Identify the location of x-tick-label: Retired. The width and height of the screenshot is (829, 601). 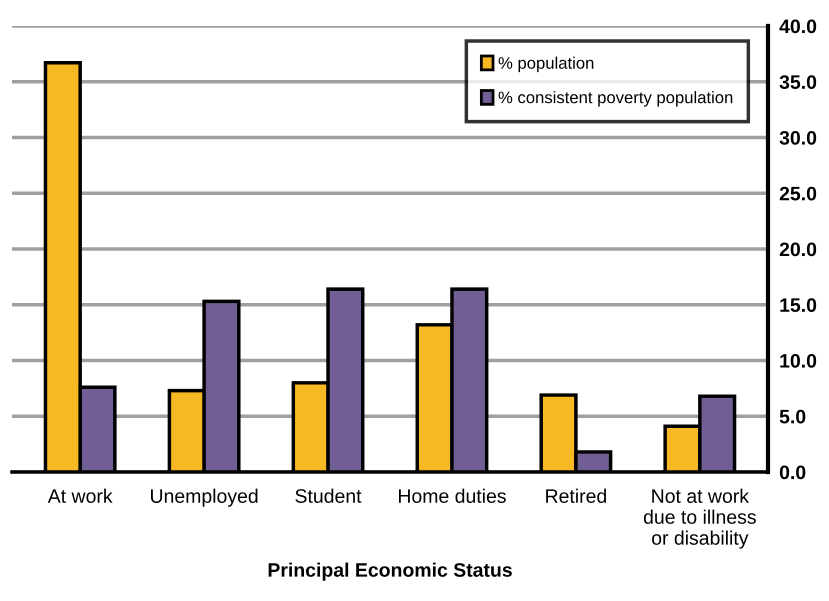
(576, 495).